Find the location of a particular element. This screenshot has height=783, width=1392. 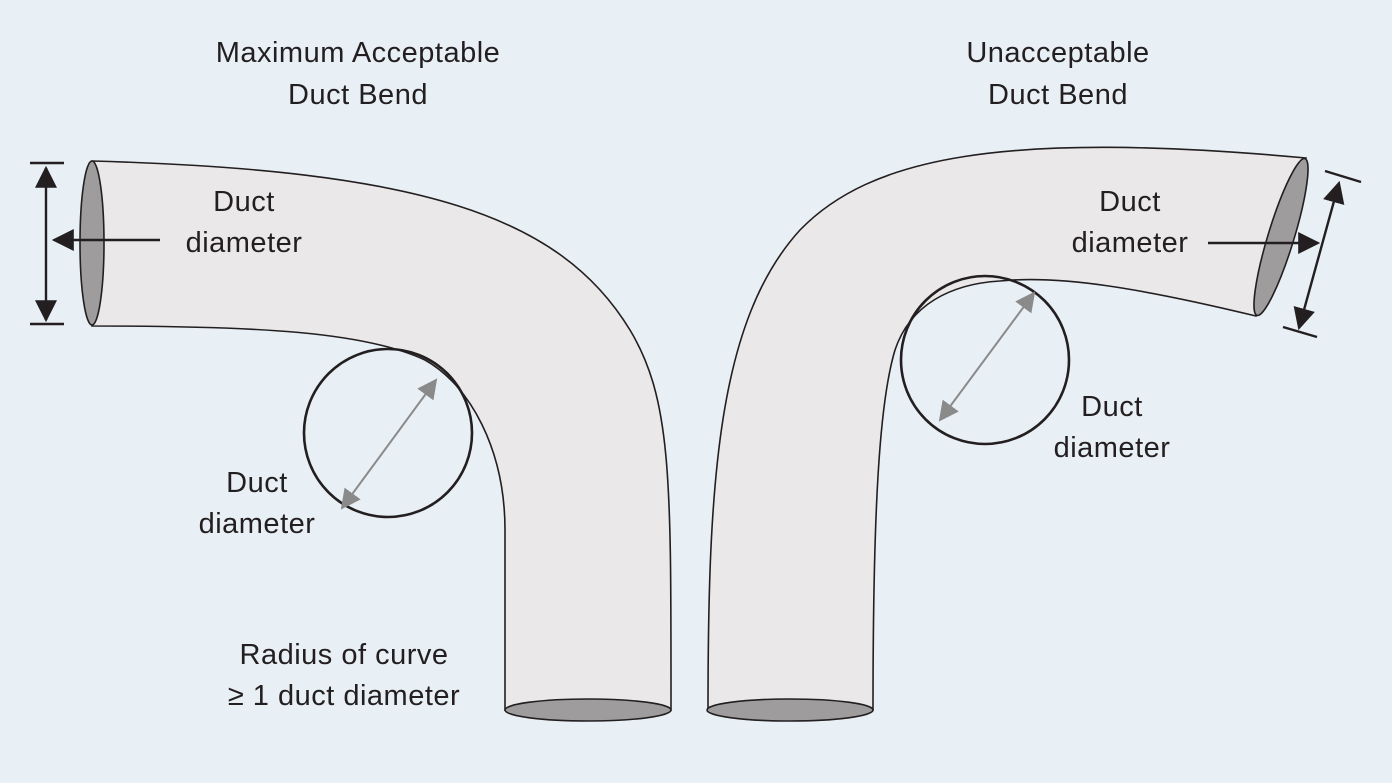

unacceptable-end-label-line2: diameter is located at coordinates (1130, 243).